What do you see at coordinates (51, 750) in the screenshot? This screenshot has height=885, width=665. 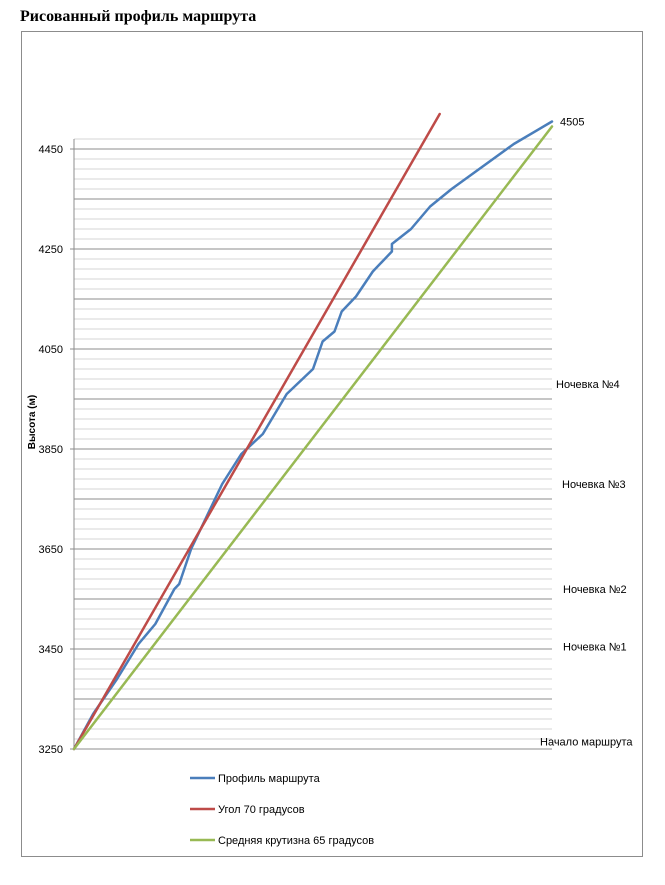 I see `y-tick-label: 3250` at bounding box center [51, 750].